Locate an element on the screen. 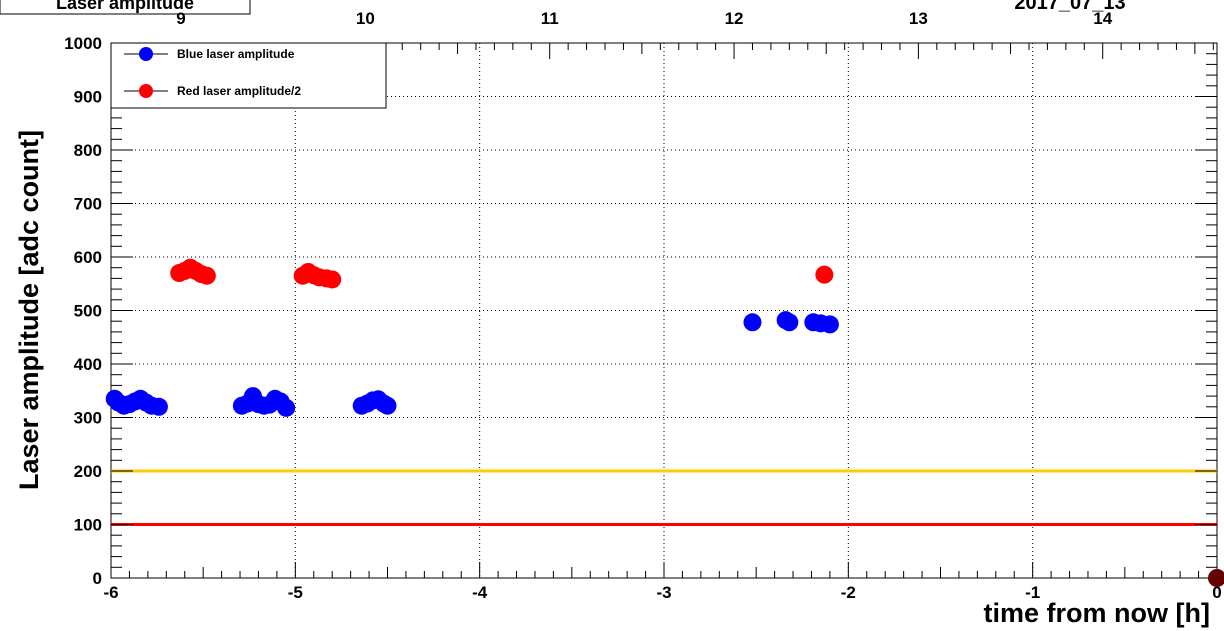 Image resolution: width=1224 pixels, height=631 pixels. y-tick-label: 800 is located at coordinates (88, 150).